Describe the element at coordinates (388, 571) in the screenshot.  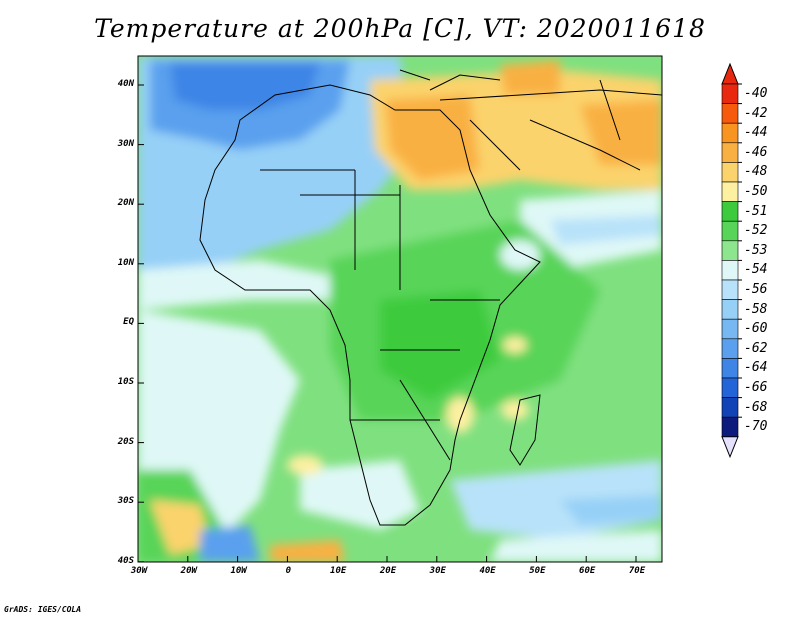
I see `x-tick-label: 20E` at that location.